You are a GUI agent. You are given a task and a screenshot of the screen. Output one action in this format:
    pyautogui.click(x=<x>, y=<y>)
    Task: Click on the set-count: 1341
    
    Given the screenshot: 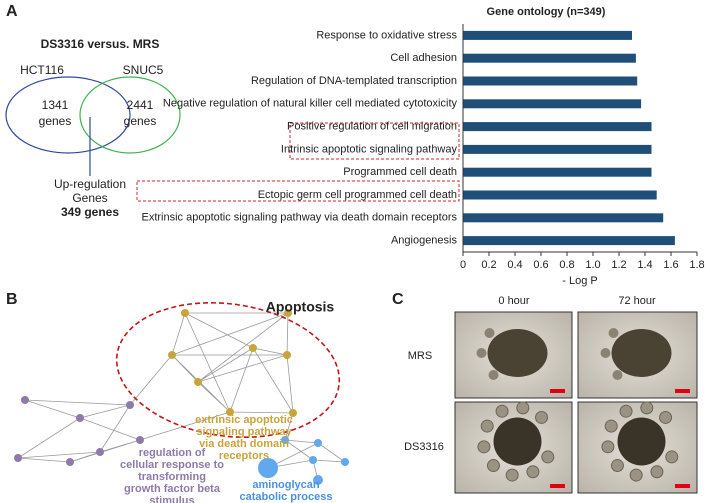 What is the action you would take?
    pyautogui.click(x=55, y=105)
    